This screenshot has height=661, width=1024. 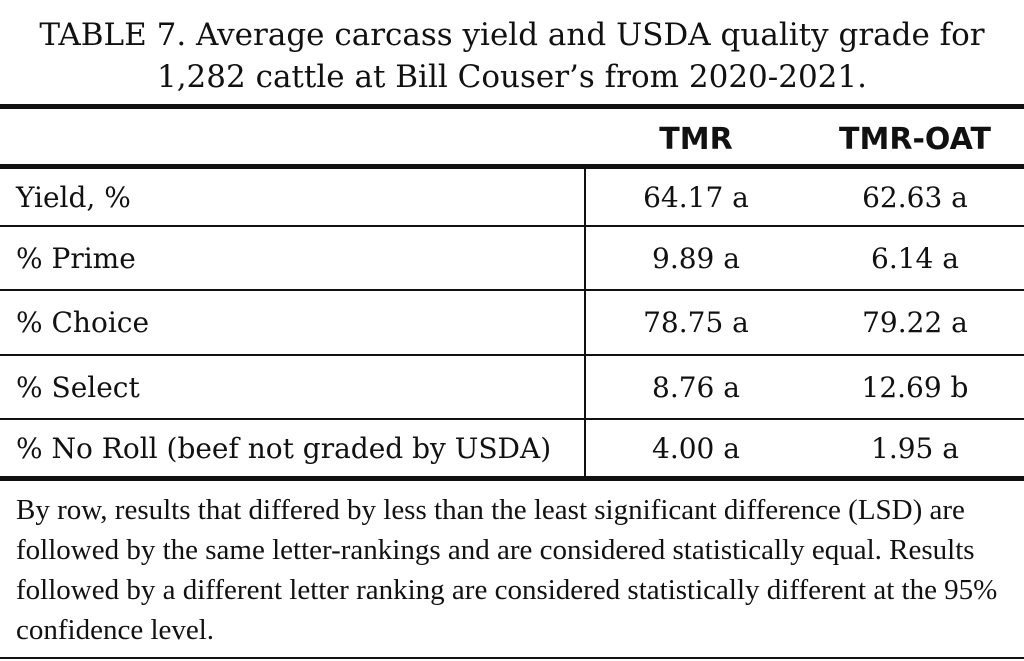 I want to click on row-label: % Choice, so click(x=83, y=322).